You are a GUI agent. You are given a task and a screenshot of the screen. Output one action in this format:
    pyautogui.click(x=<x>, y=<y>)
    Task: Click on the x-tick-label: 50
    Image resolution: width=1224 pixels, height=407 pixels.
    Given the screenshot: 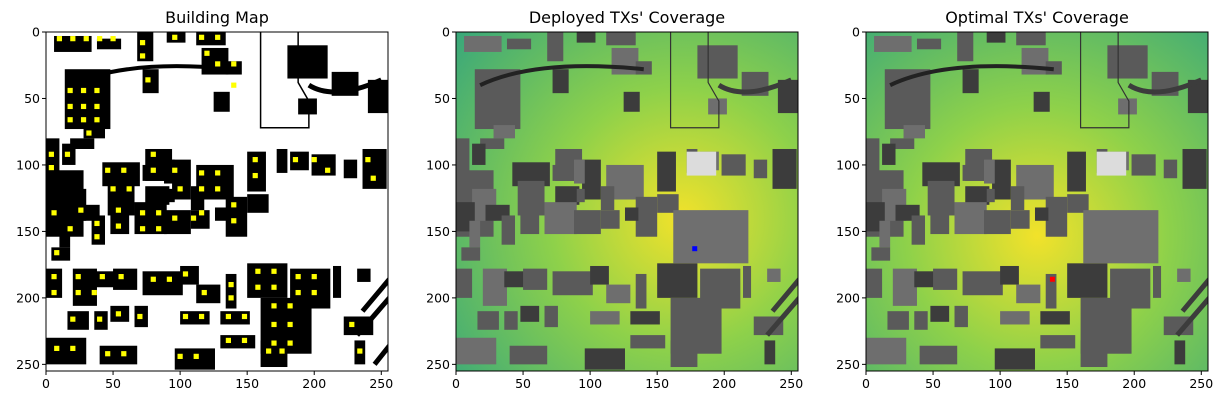 What is the action you would take?
    pyautogui.click(x=933, y=383)
    